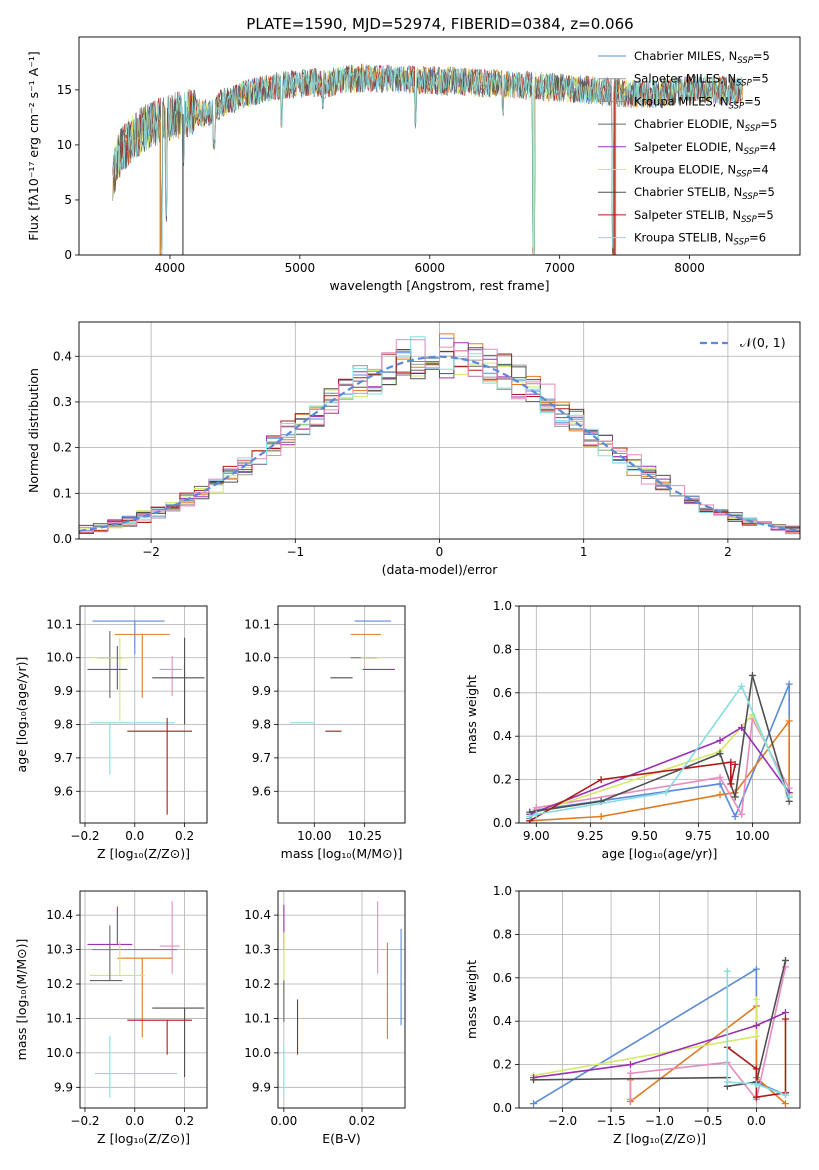  Describe the element at coordinates (184, 1121) in the screenshot. I see `x-tick-label: 0.2` at that location.